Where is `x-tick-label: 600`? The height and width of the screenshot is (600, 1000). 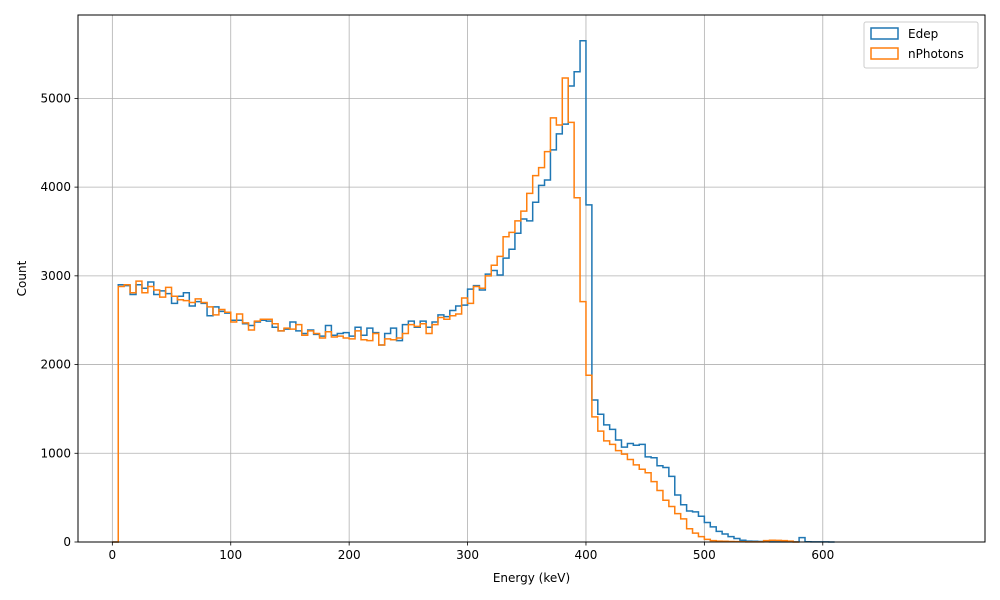 x-tick-label: 600 is located at coordinates (822, 555).